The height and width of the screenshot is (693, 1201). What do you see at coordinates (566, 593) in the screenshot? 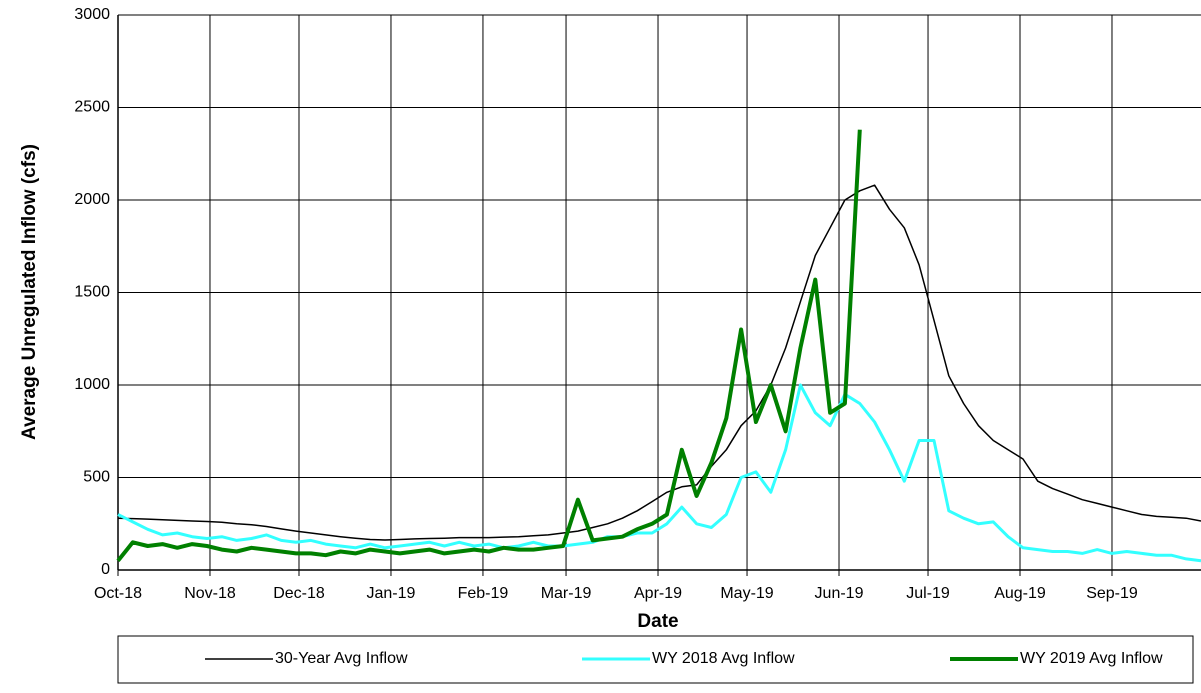
I see `x-tick-label: Mar-19` at bounding box center [566, 593].